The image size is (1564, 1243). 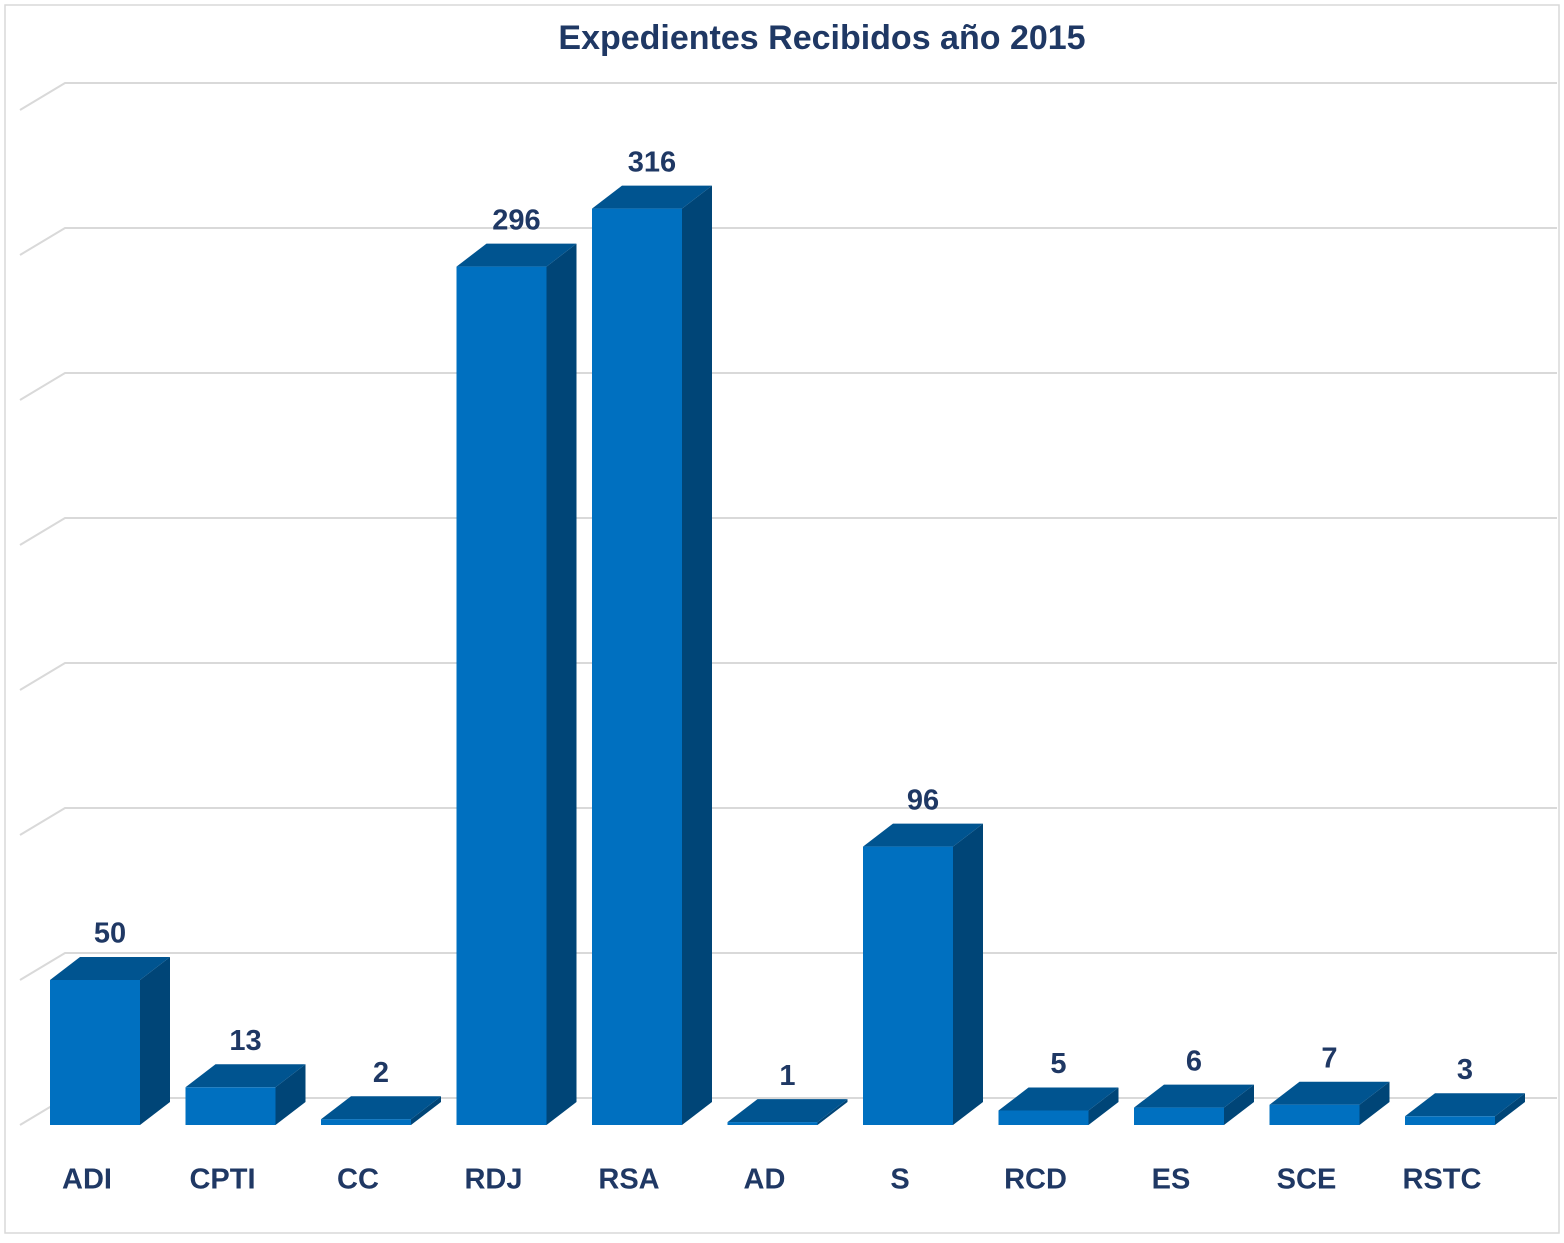 I want to click on data-label: 50, so click(x=110, y=934).